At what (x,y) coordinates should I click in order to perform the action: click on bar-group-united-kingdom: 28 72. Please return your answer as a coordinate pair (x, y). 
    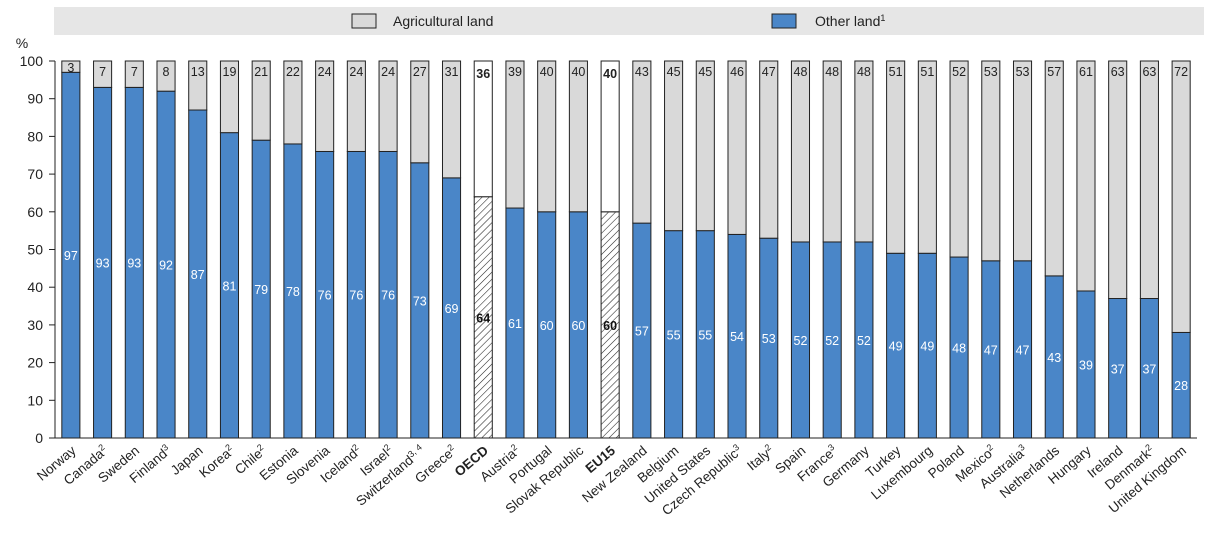
    Looking at the image, I should click on (1181, 249).